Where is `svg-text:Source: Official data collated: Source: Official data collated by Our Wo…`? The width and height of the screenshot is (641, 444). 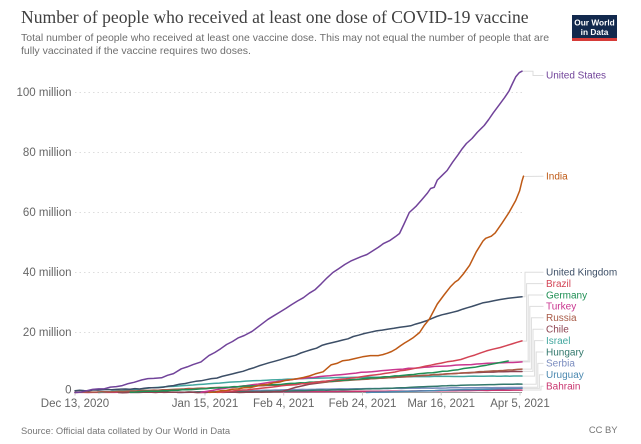
svg-text:Source: Official data collated: Source: Official data collated by Our Wo… is located at coordinates (126, 430).